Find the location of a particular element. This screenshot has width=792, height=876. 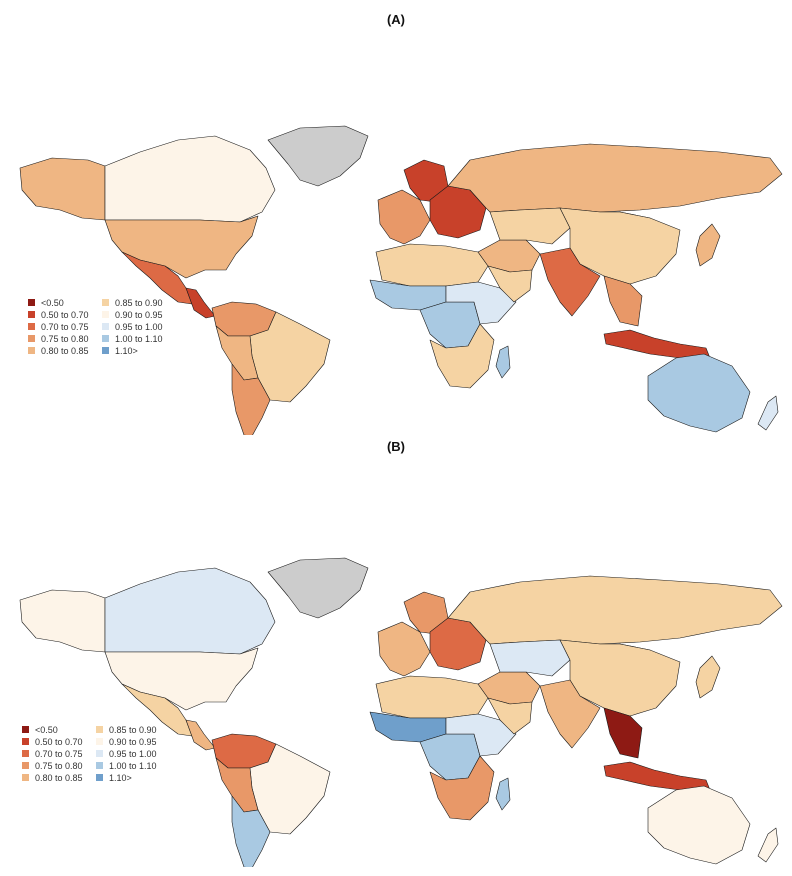

legend-label: 0.85 to 0.90 is located at coordinates (139, 302).